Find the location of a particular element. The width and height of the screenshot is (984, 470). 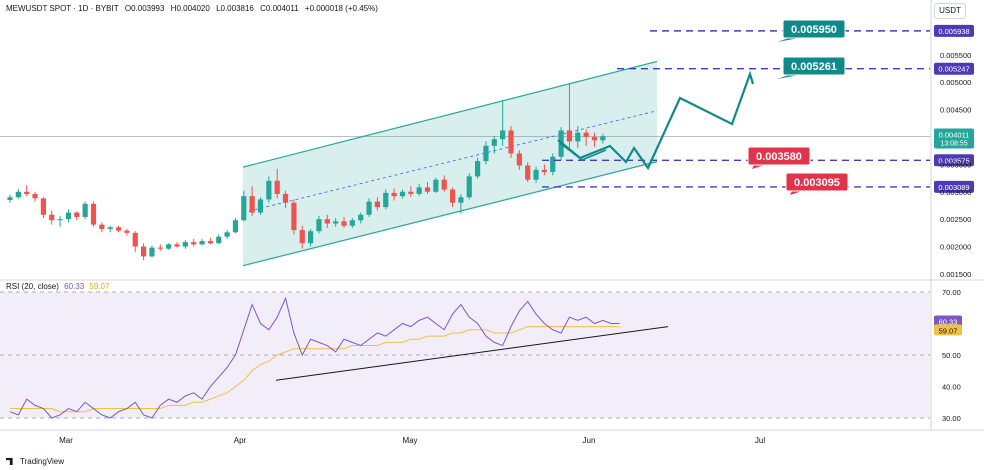

rsi-value-tag is located at coordinates (948, 321).